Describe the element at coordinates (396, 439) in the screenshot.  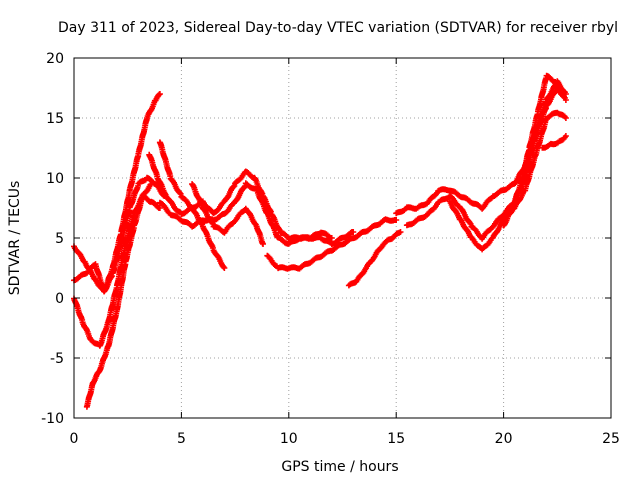
I see `x-tick-label: 15` at that location.